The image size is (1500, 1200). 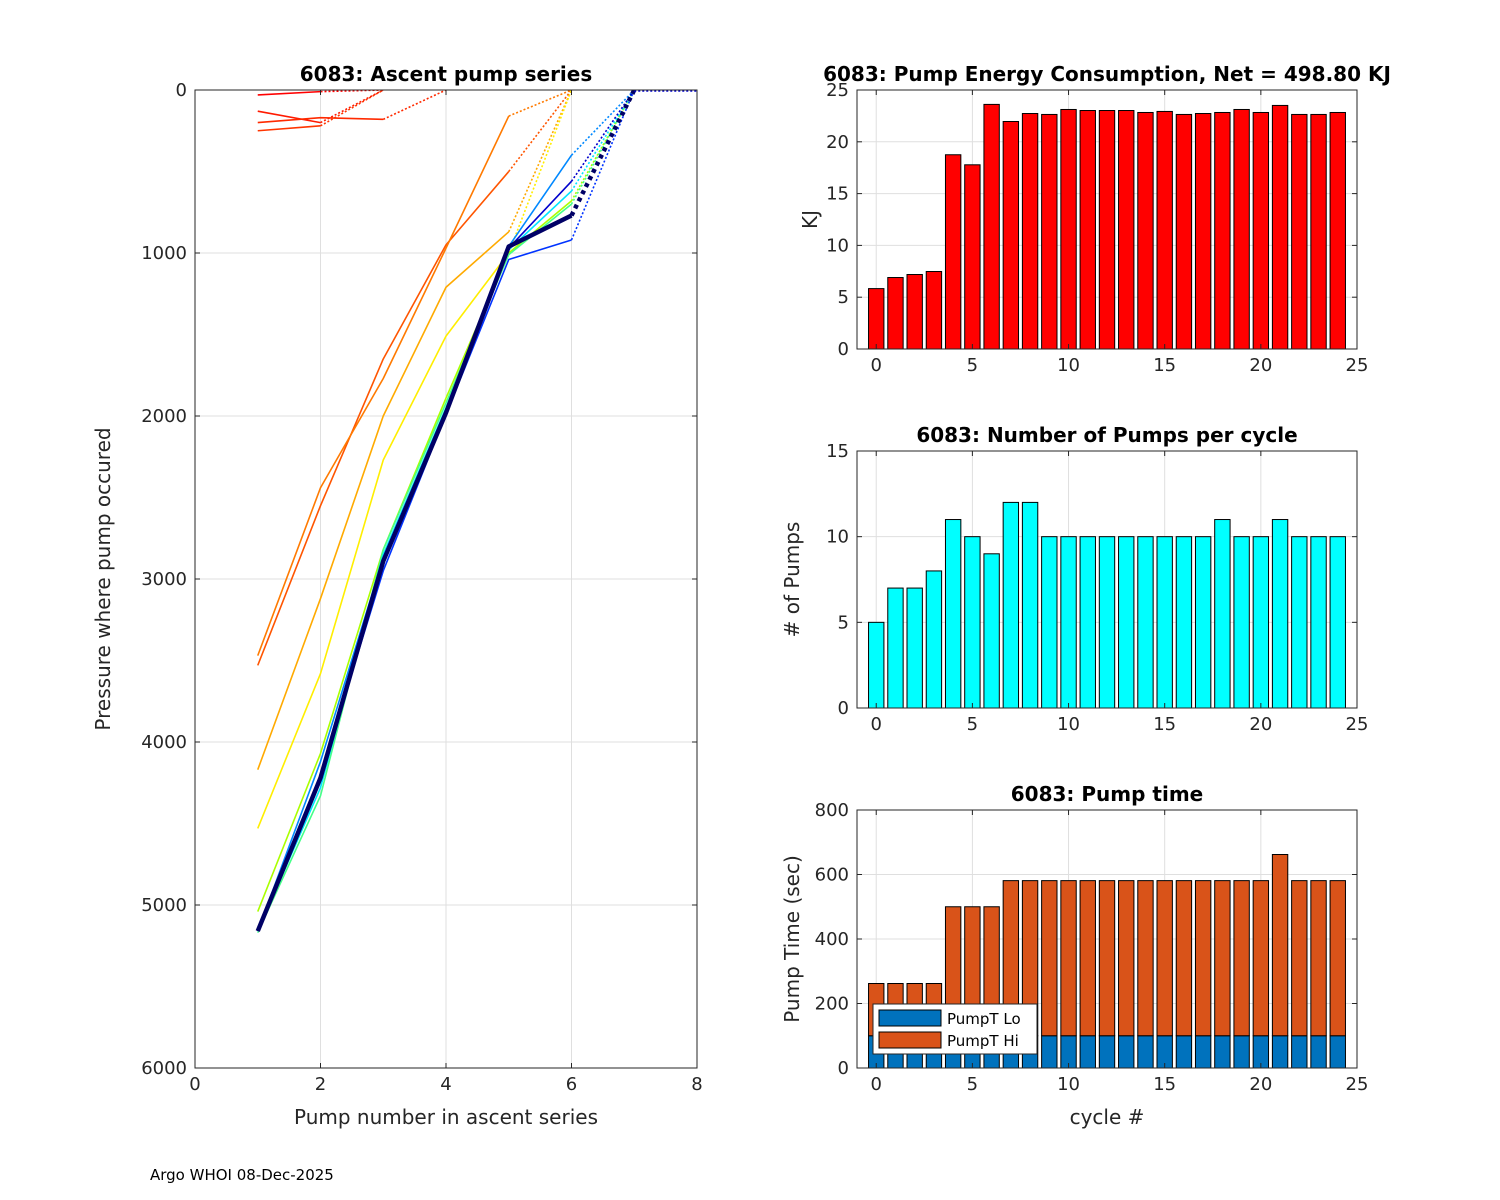 I want to click on x-tick-label: 20, so click(x=1260, y=365).